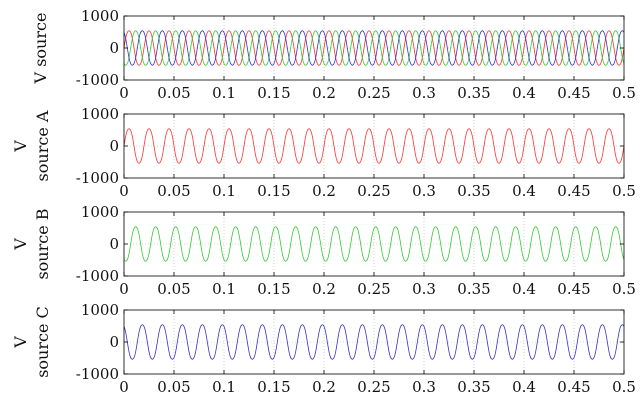 The width and height of the screenshot is (642, 401). Describe the element at coordinates (42, 145) in the screenshot. I see `y-axis-label: source A` at that location.